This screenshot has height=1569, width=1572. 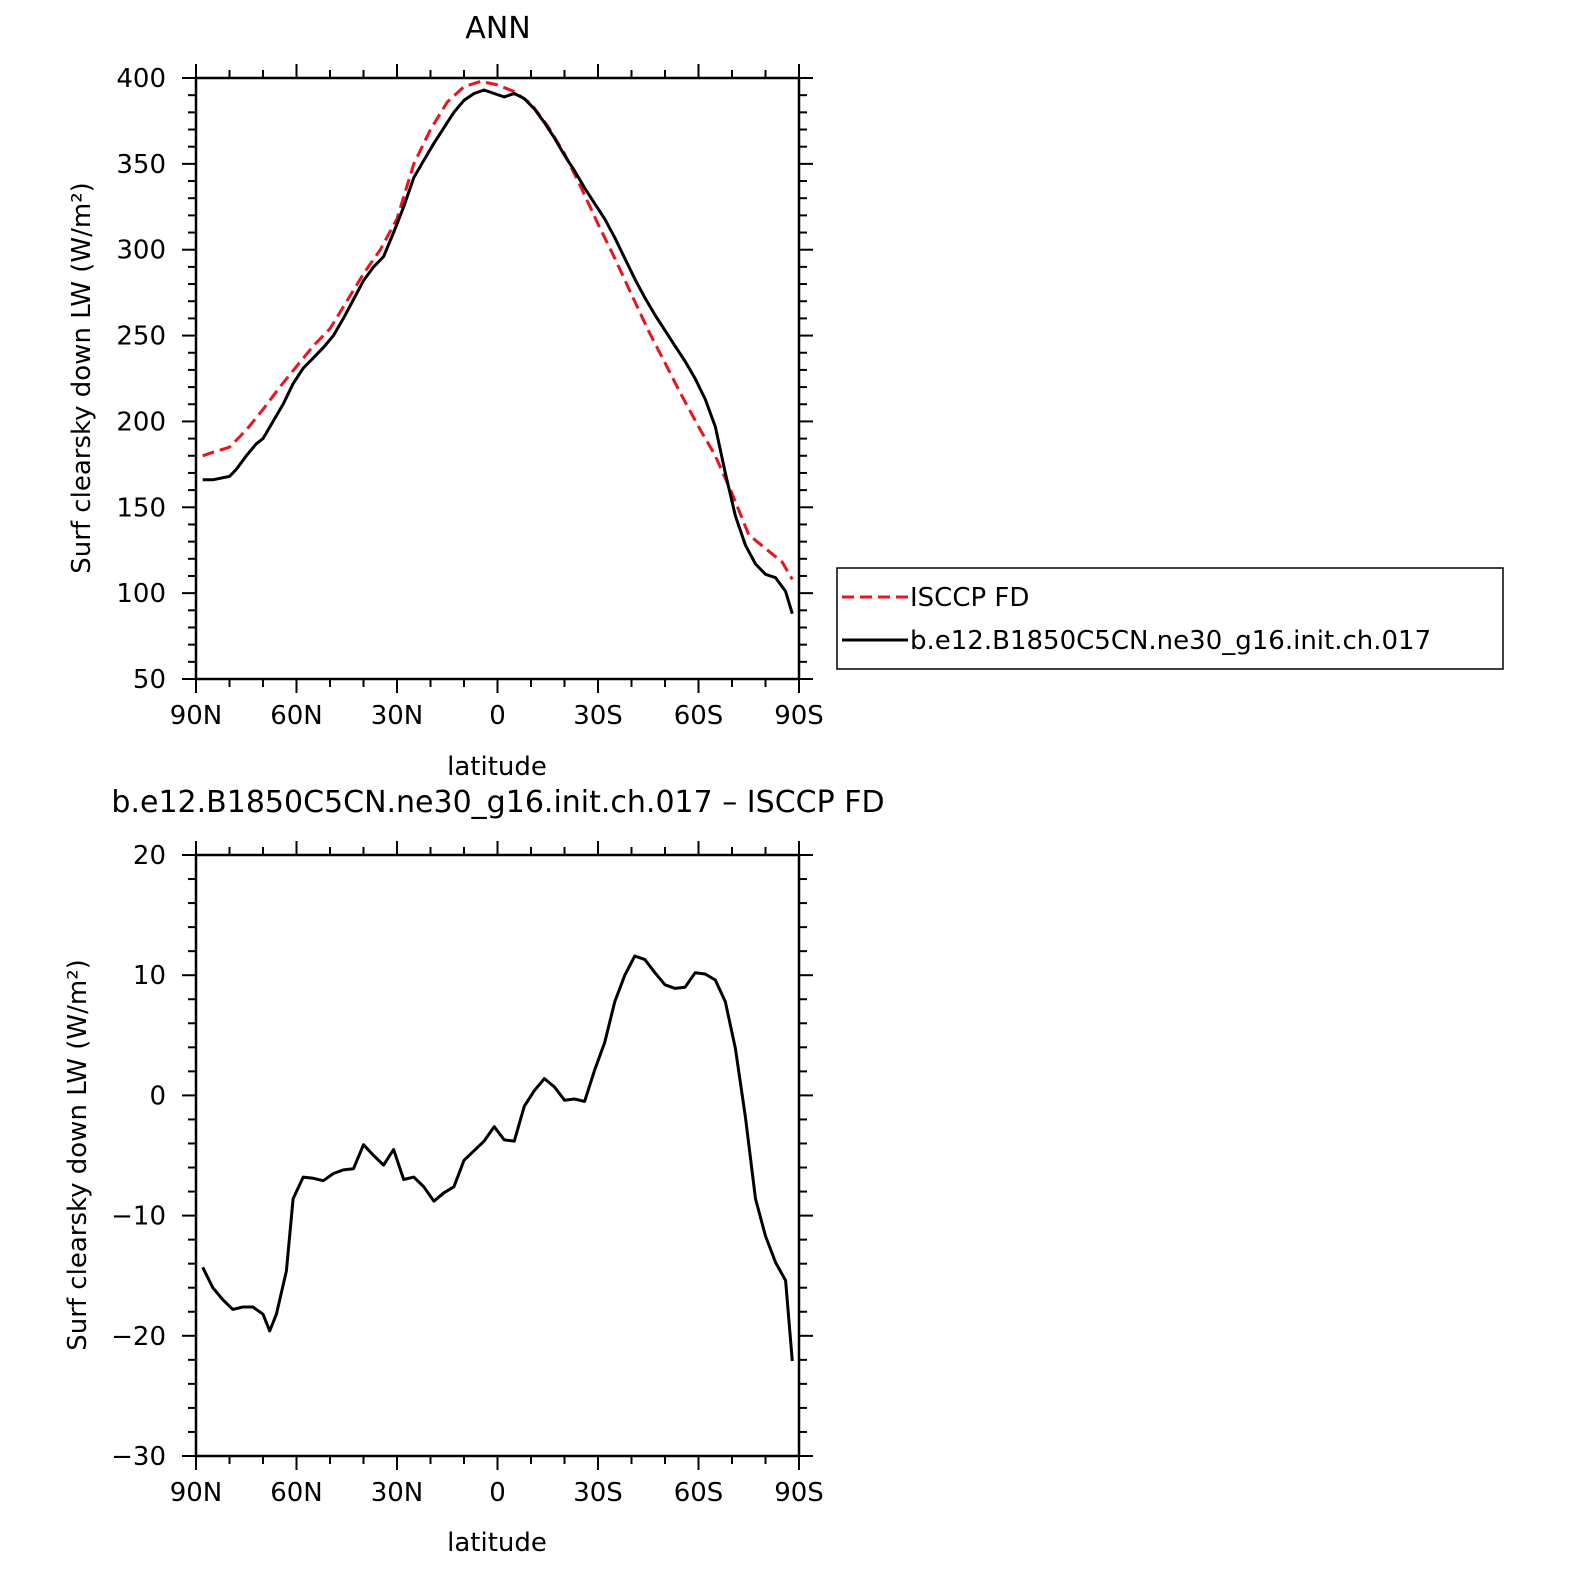 I want to click on legend-label-isccp: ISCCP FD, so click(x=969, y=598).